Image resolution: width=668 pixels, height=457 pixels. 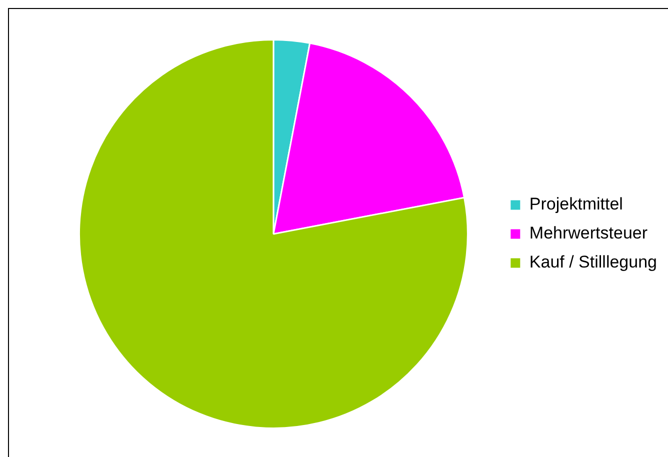 What do you see at coordinates (588, 233) in the screenshot?
I see `legend-label: Mehrwertsteuer` at bounding box center [588, 233].